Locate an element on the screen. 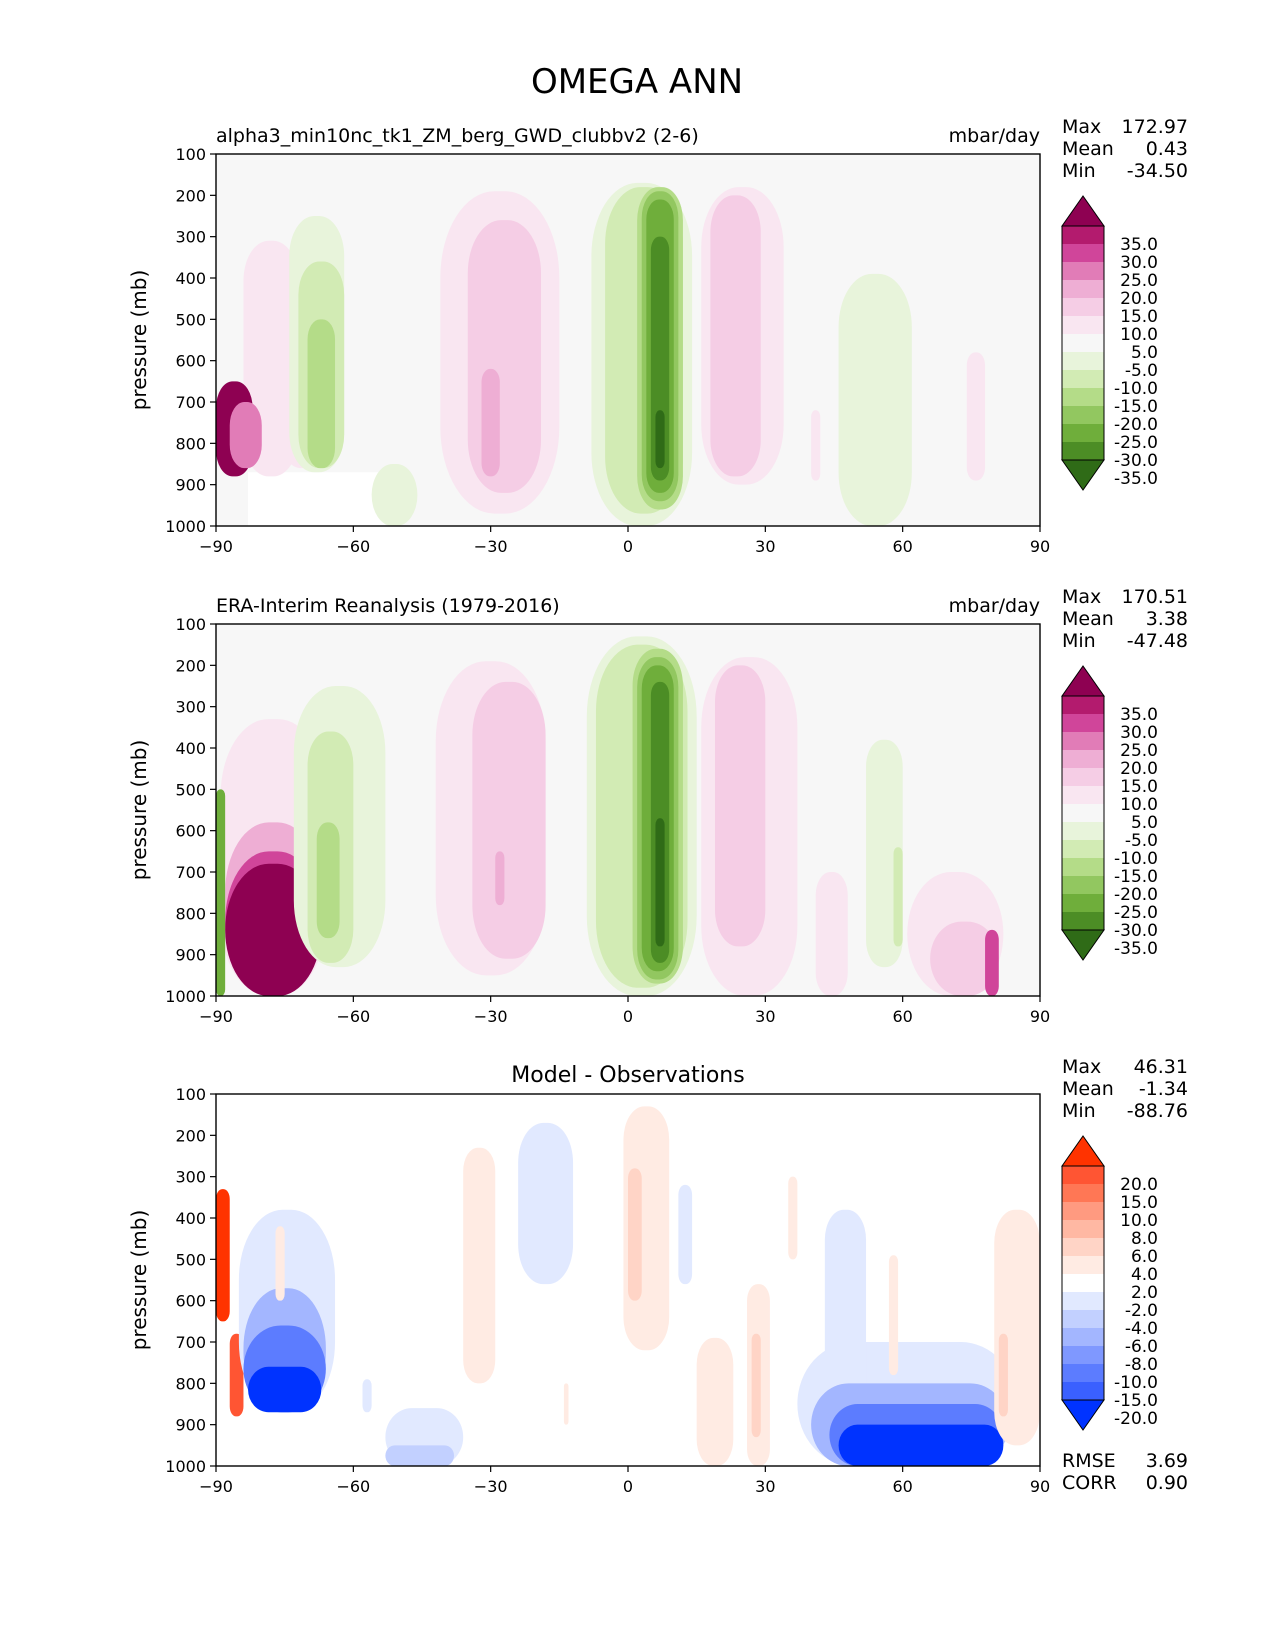 This screenshot has width=1275, height=1650. colorbar-extend-min is located at coordinates (1083, 1415).